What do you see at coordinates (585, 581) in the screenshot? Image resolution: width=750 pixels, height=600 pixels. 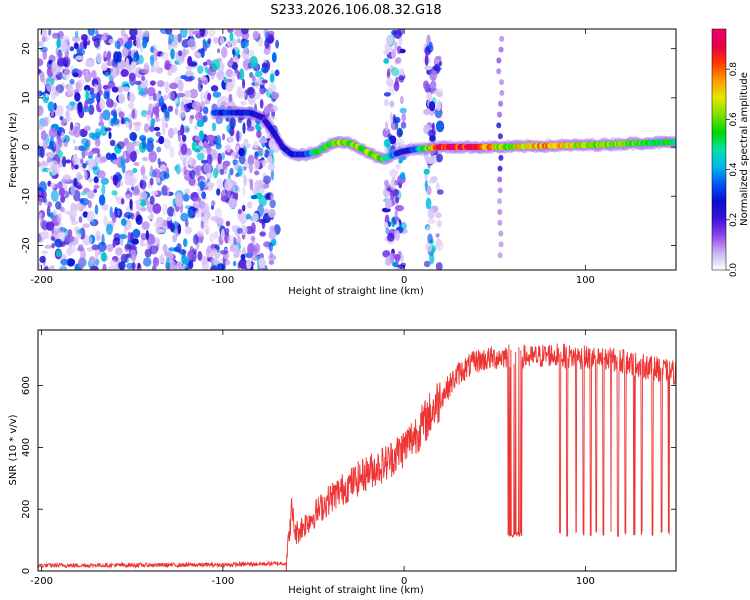 I see `snr-x-tick-label: 100` at bounding box center [585, 581].